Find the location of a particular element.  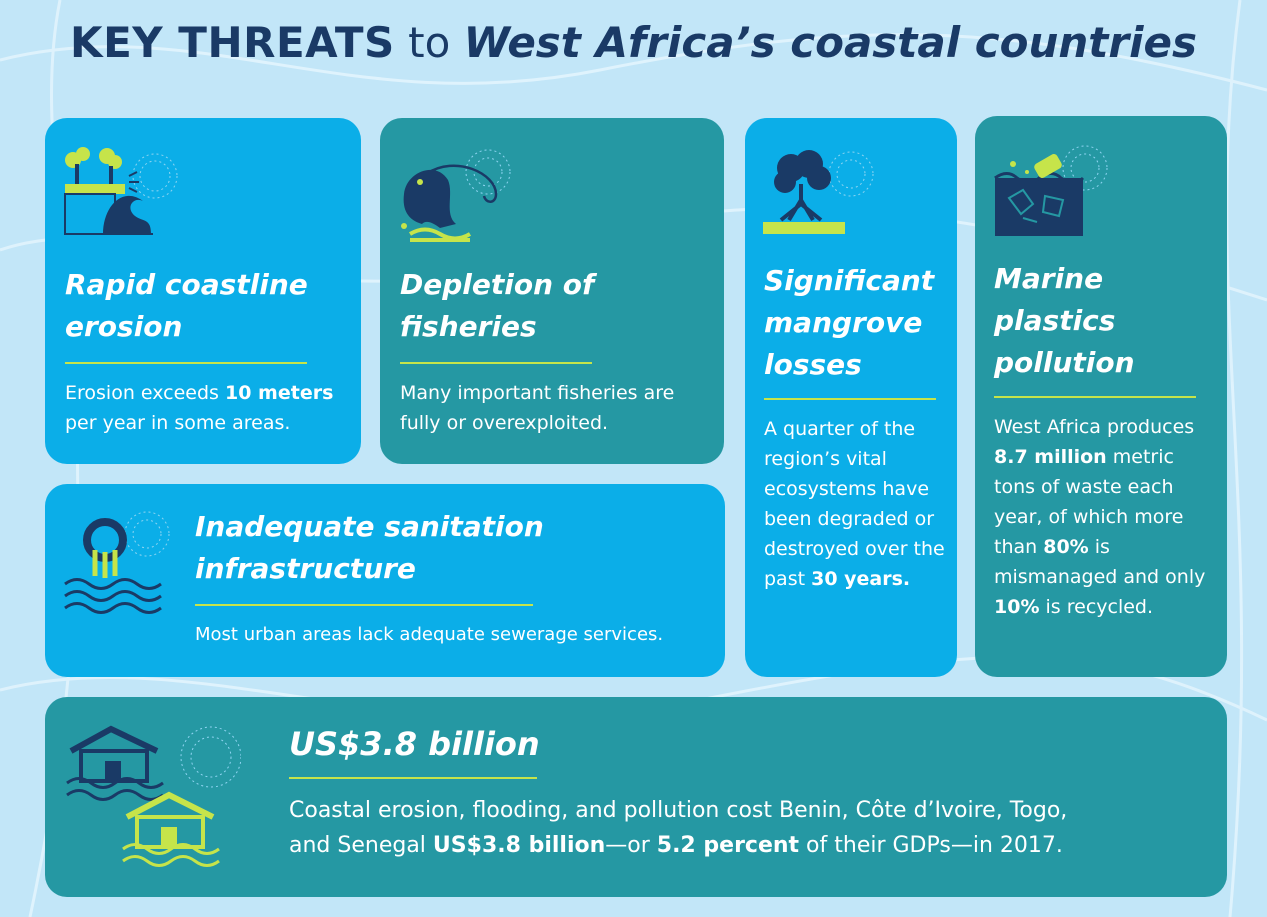

fisheries-heading: Depletion of fisheries is located at coordinates (497, 305).